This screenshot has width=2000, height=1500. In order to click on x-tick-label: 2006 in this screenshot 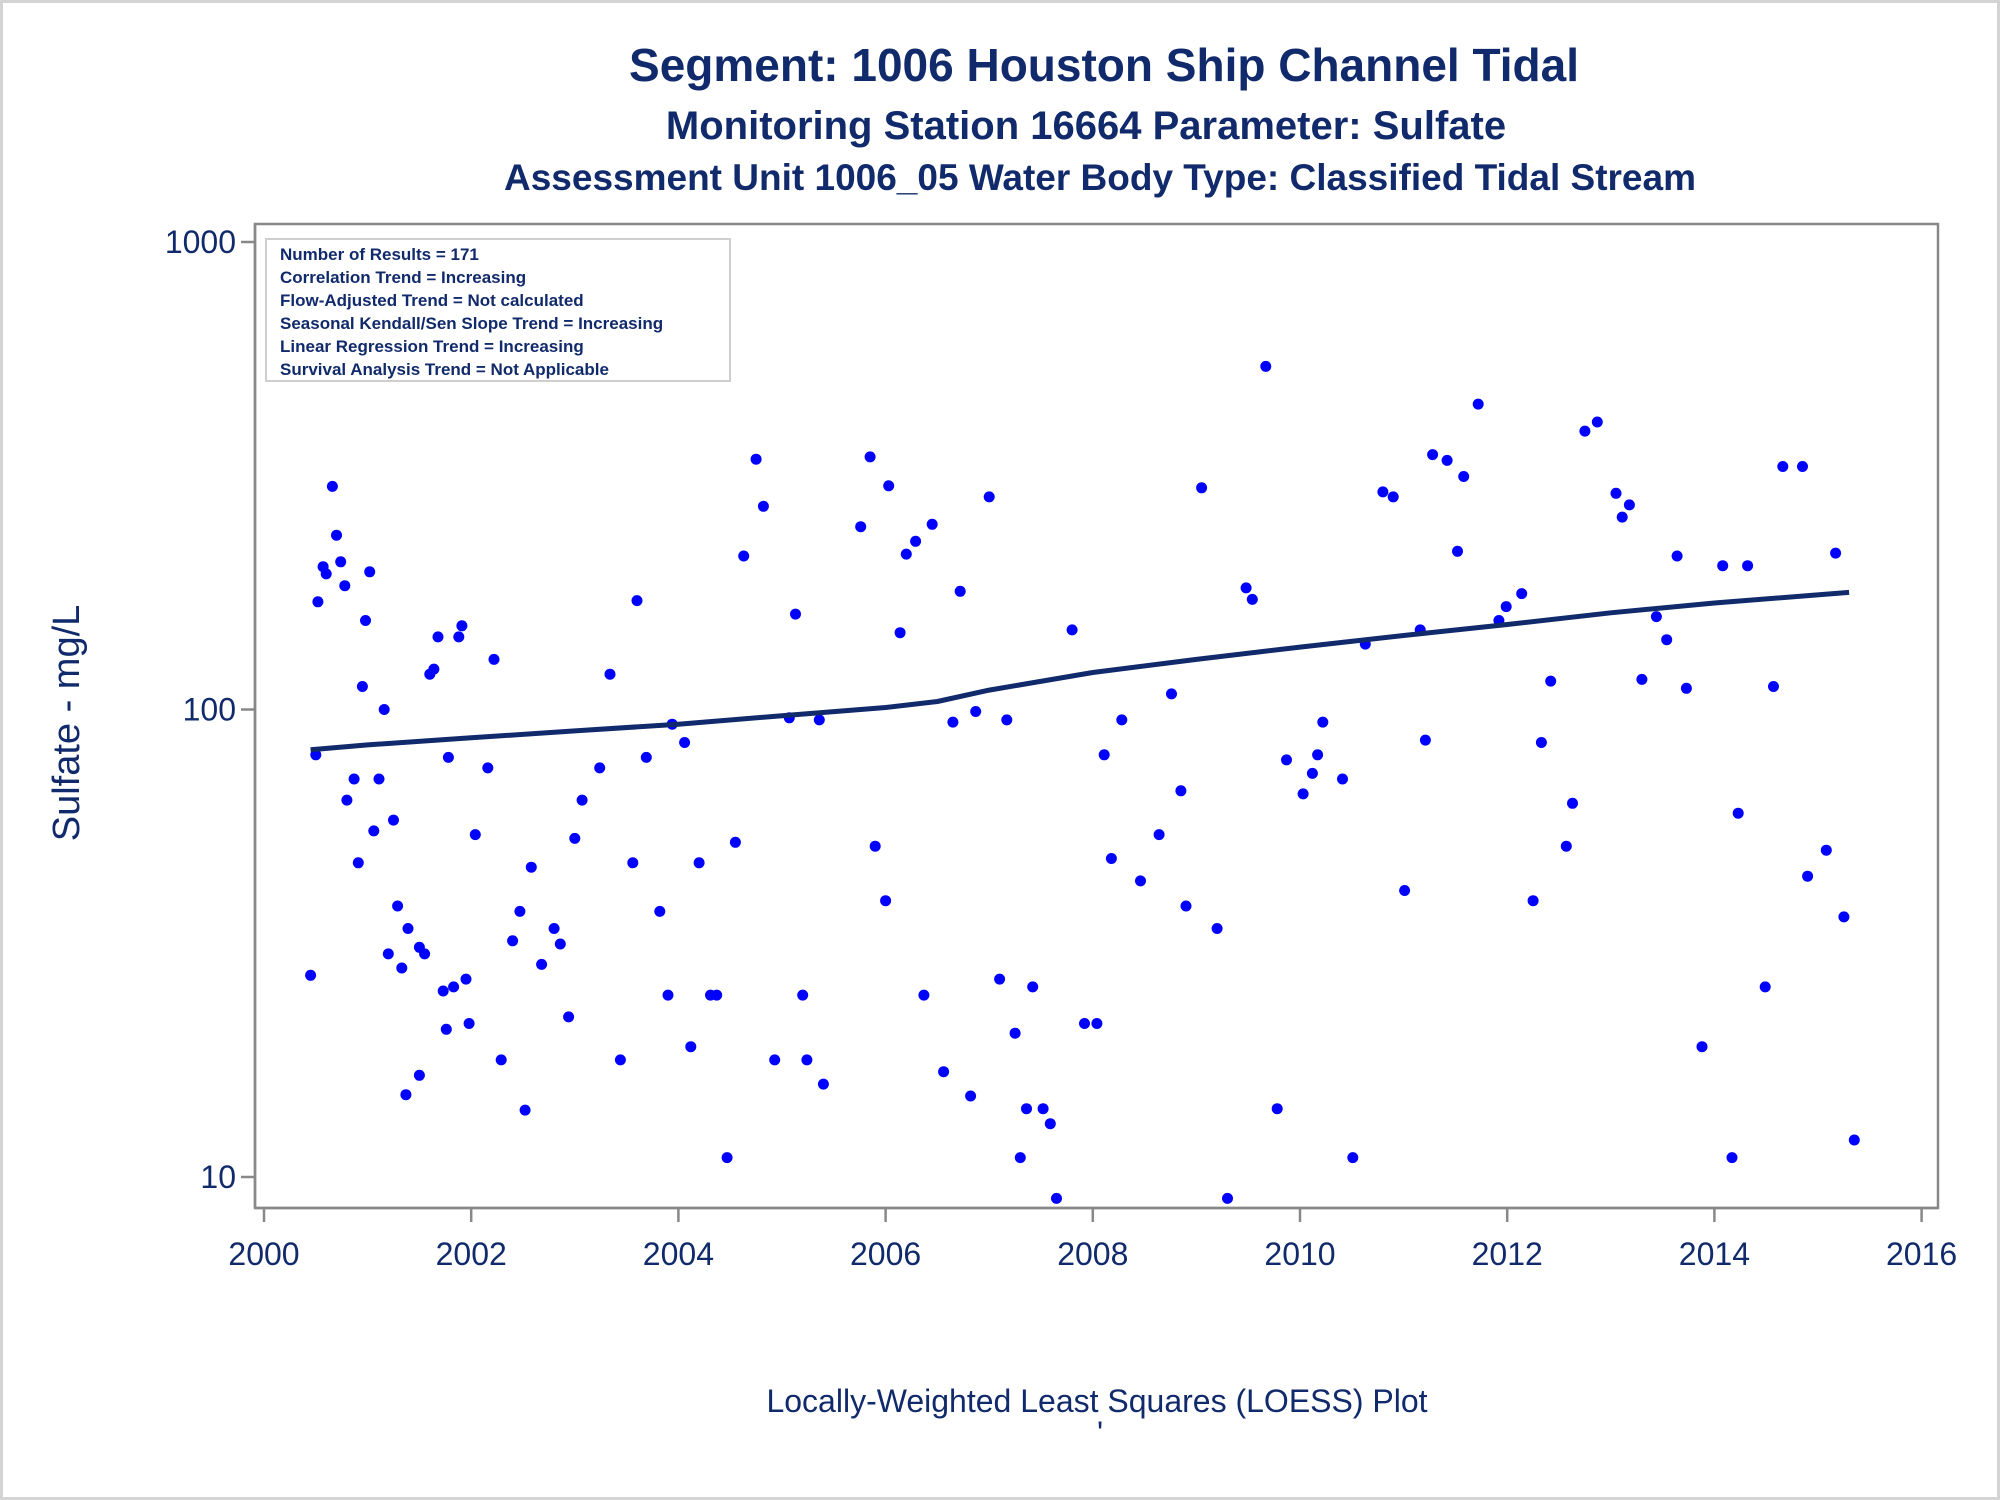, I will do `click(885, 1254)`.